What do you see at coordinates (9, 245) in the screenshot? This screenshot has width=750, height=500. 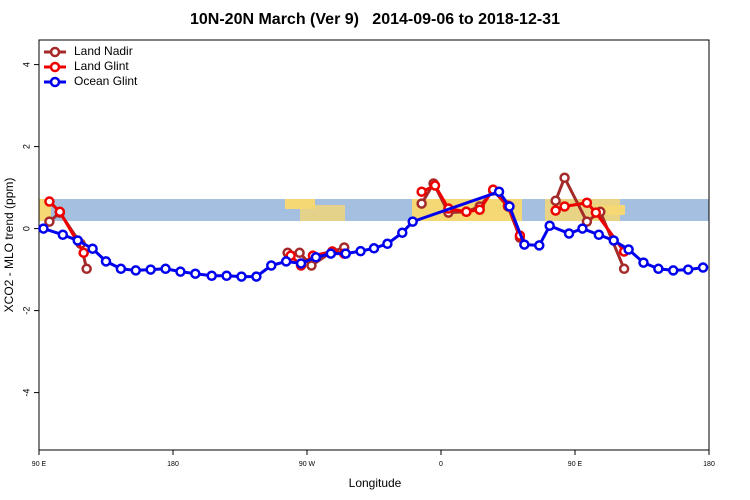 I see `y-axis-label: XCO2 - MLO trend (ppm)` at bounding box center [9, 245].